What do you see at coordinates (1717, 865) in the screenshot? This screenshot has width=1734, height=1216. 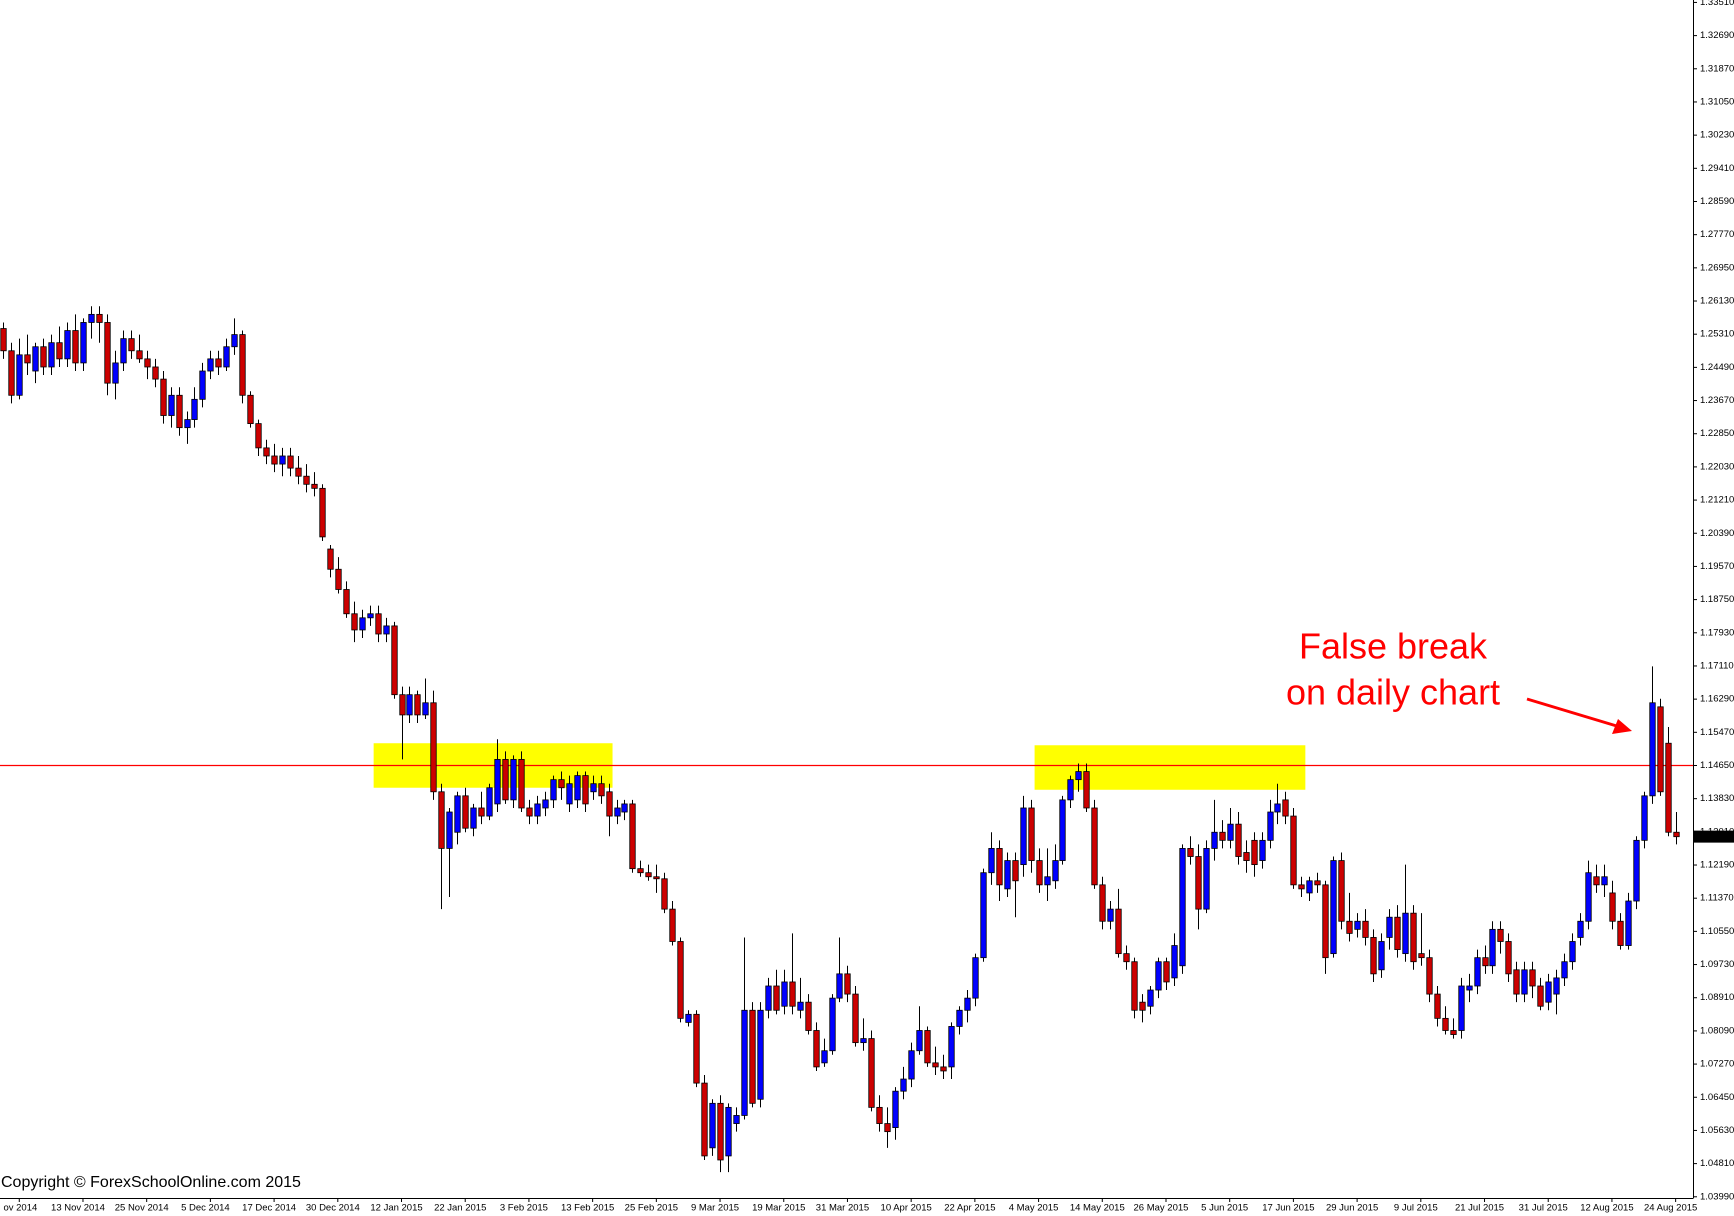 I see `y-tick-label: 1.12190` at bounding box center [1717, 865].